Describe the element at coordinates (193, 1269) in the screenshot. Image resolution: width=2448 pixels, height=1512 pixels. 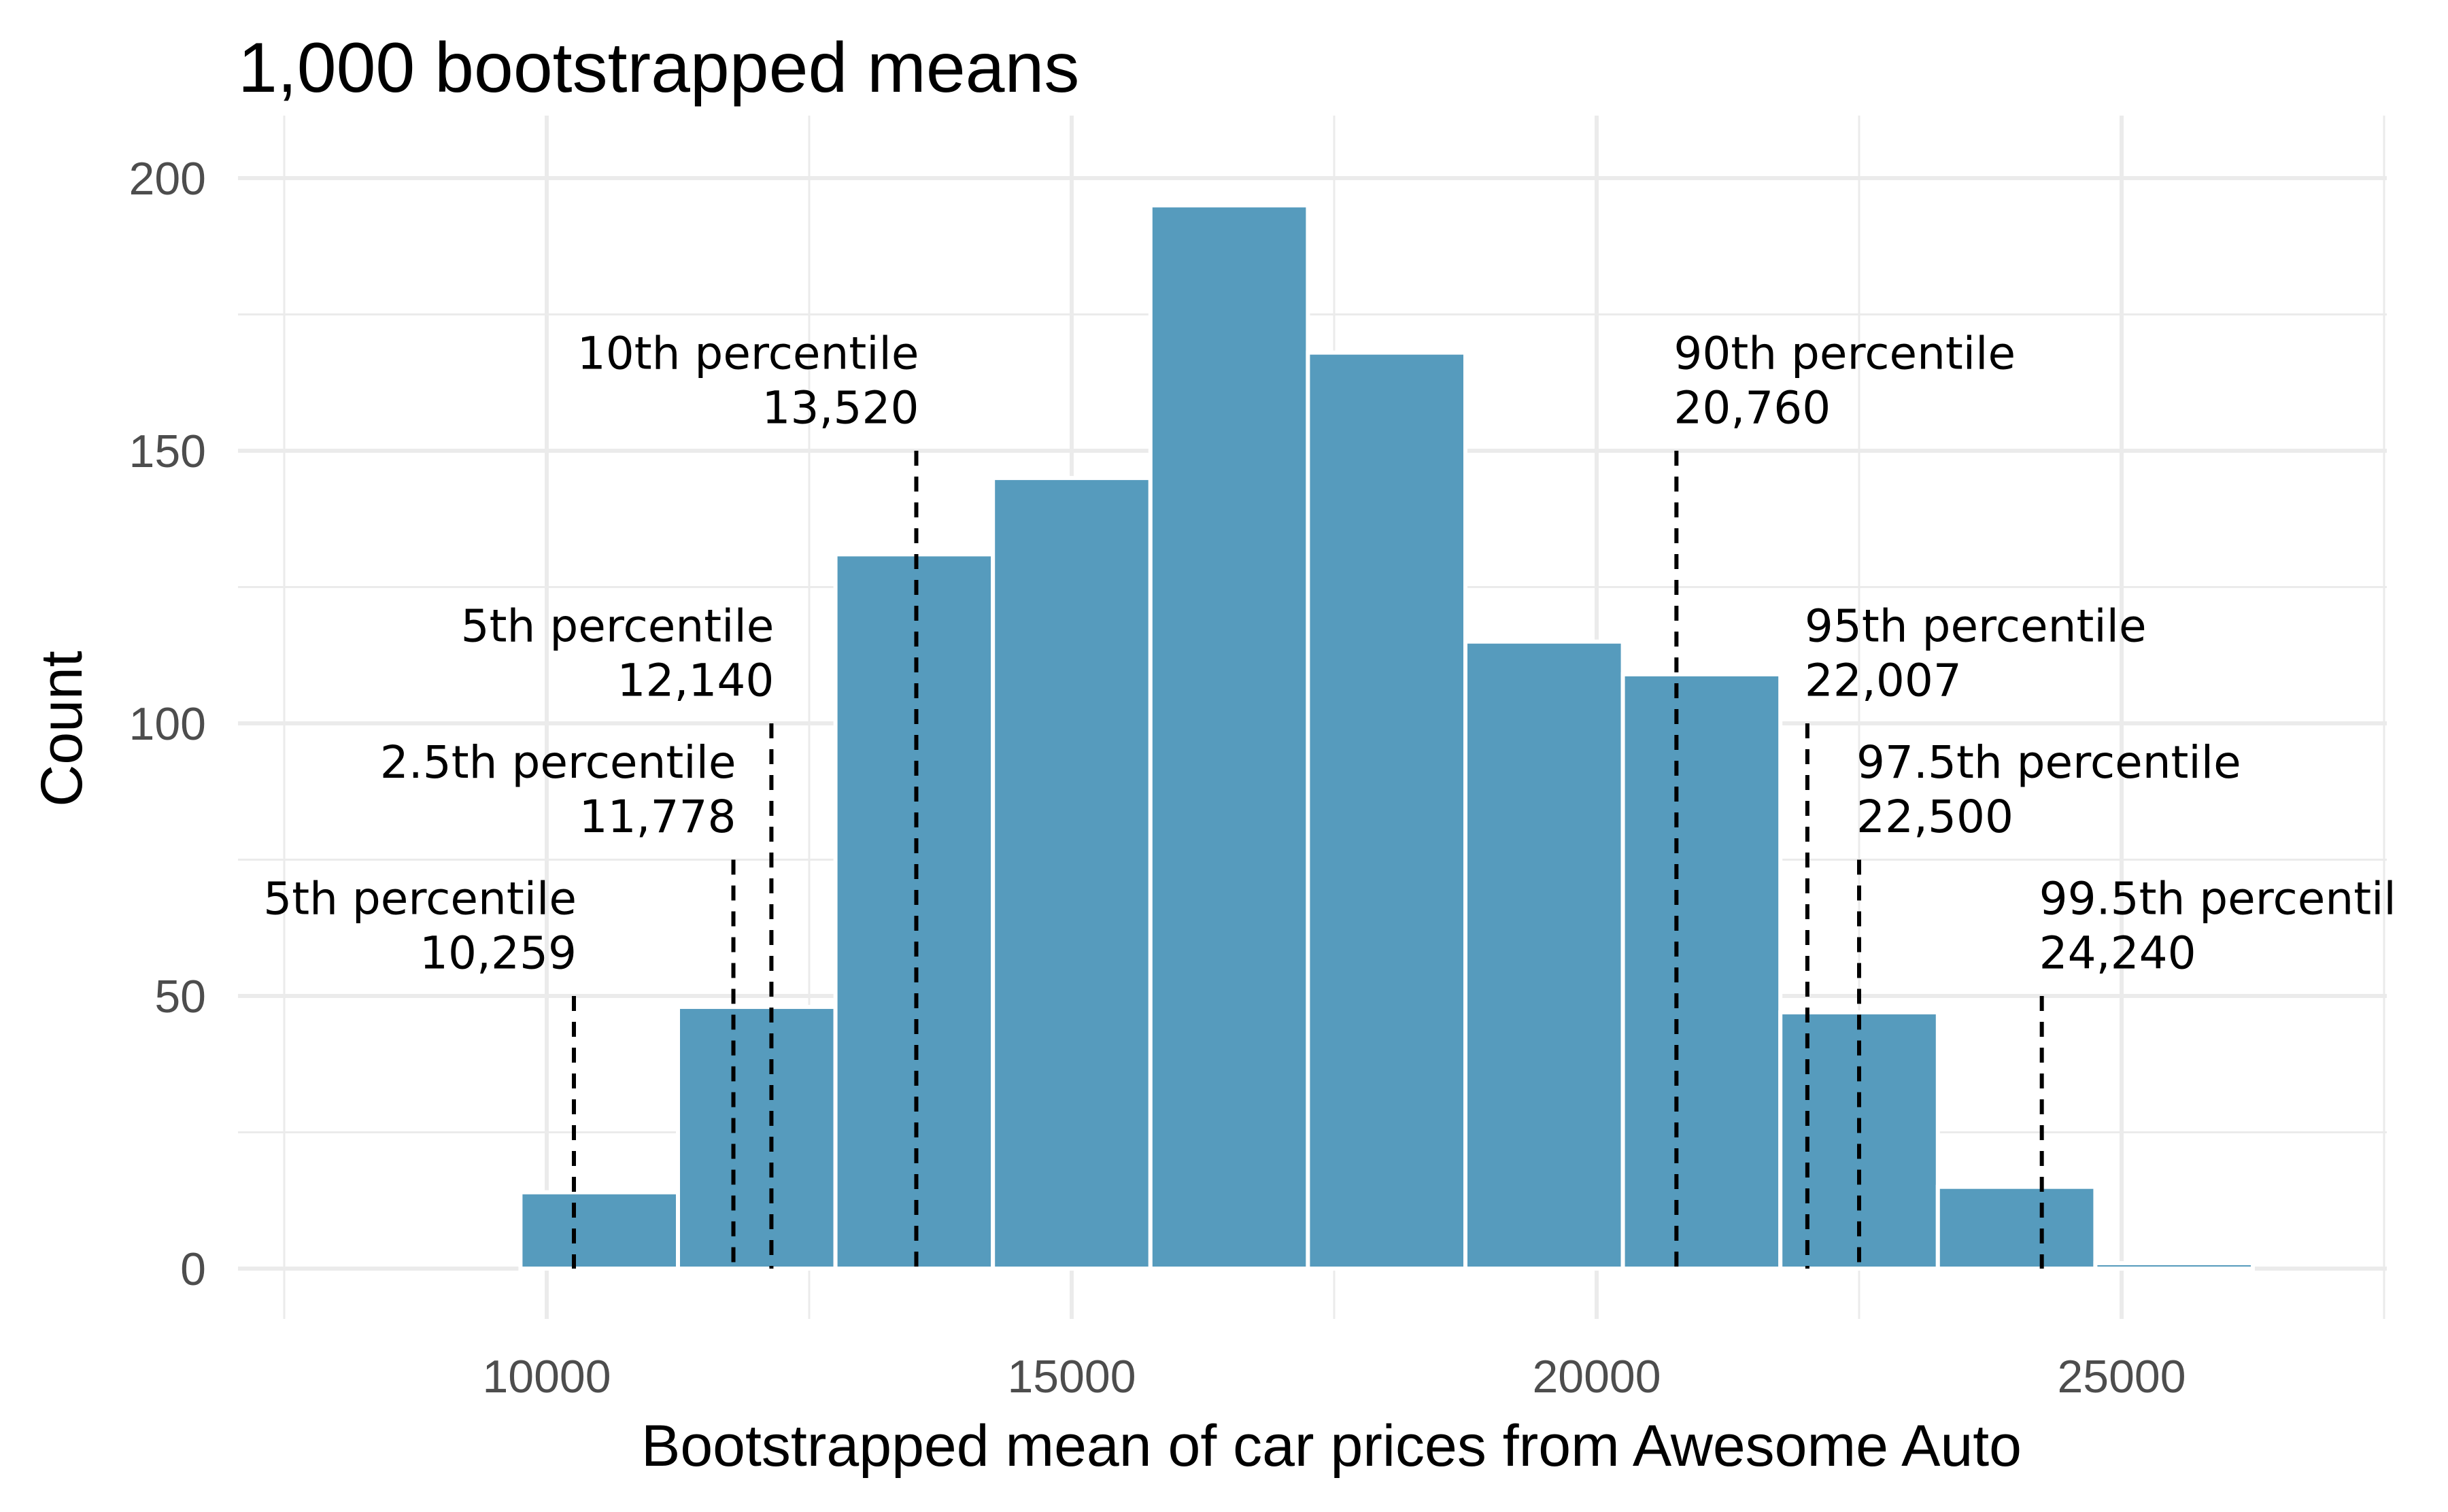
I see `y-tick-label: 0` at that location.